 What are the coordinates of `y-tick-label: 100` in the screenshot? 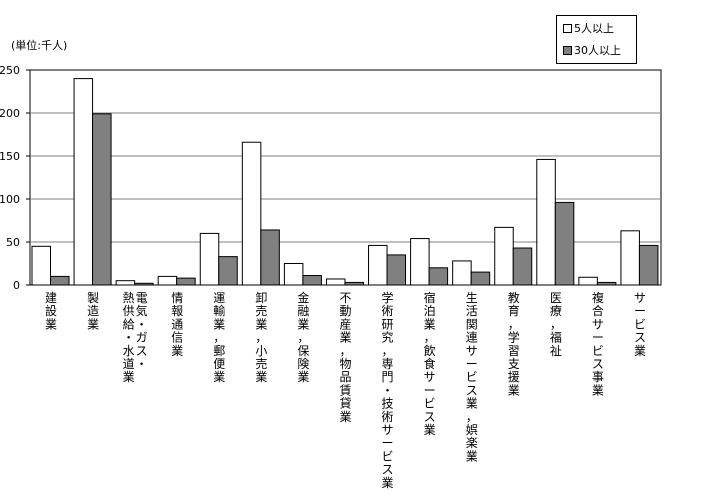 It's located at (10, 199).